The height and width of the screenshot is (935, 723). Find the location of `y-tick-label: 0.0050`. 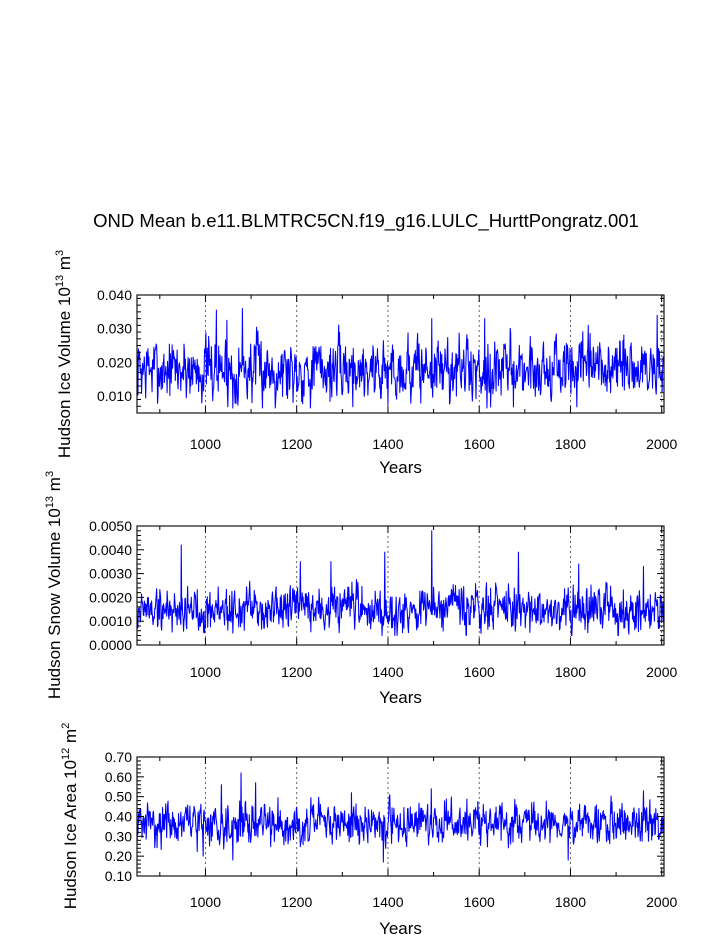

y-tick-label: 0.0050 is located at coordinates (110, 526).